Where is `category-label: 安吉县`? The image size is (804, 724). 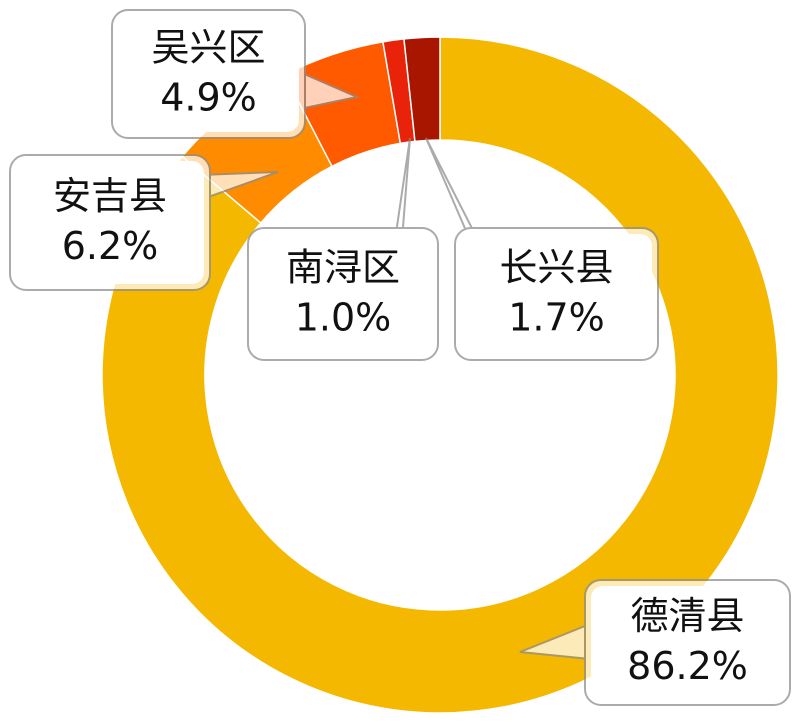 category-label: 安吉县 is located at coordinates (110, 196).